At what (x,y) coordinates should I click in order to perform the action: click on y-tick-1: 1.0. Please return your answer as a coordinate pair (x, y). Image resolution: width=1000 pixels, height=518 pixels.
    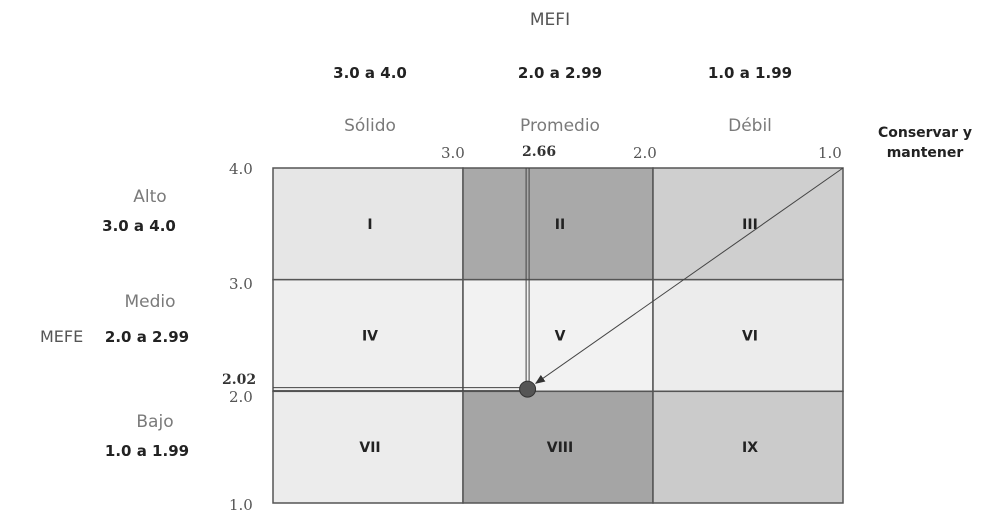
    Looking at the image, I should click on (241, 505).